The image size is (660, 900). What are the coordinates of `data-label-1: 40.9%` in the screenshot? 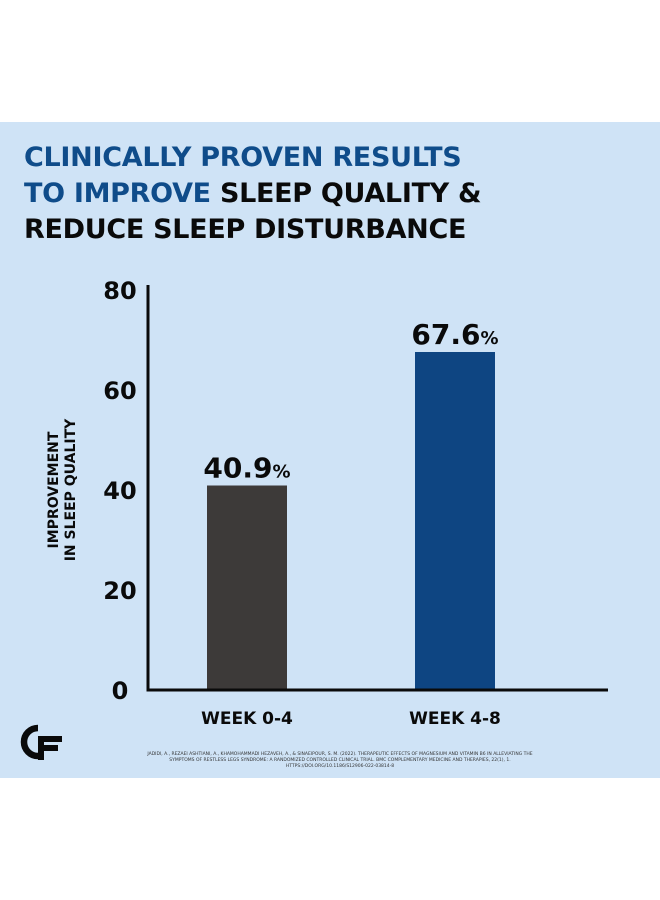 It's located at (246, 468).